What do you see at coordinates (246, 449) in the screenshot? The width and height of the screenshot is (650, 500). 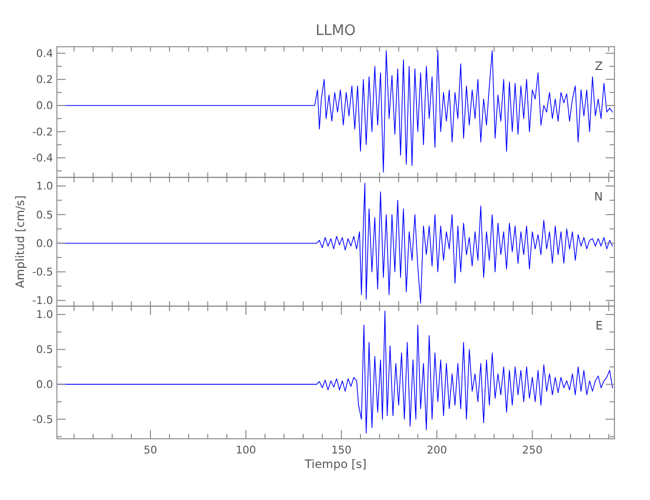 I see `x-tick-label: 100` at bounding box center [246, 449].